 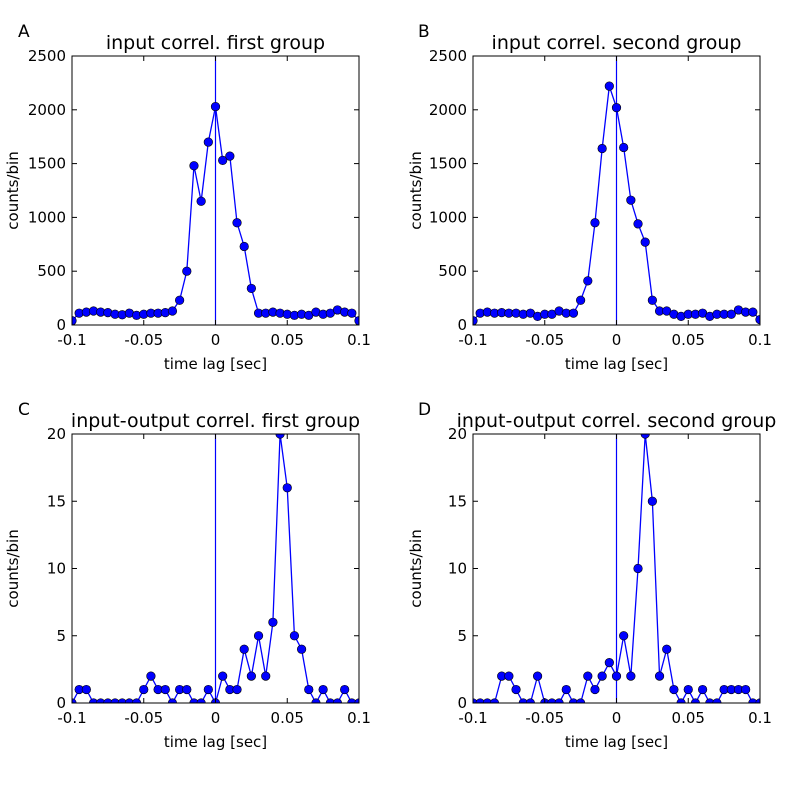 I want to click on y-tick-label: 2000, so click(x=47, y=110).